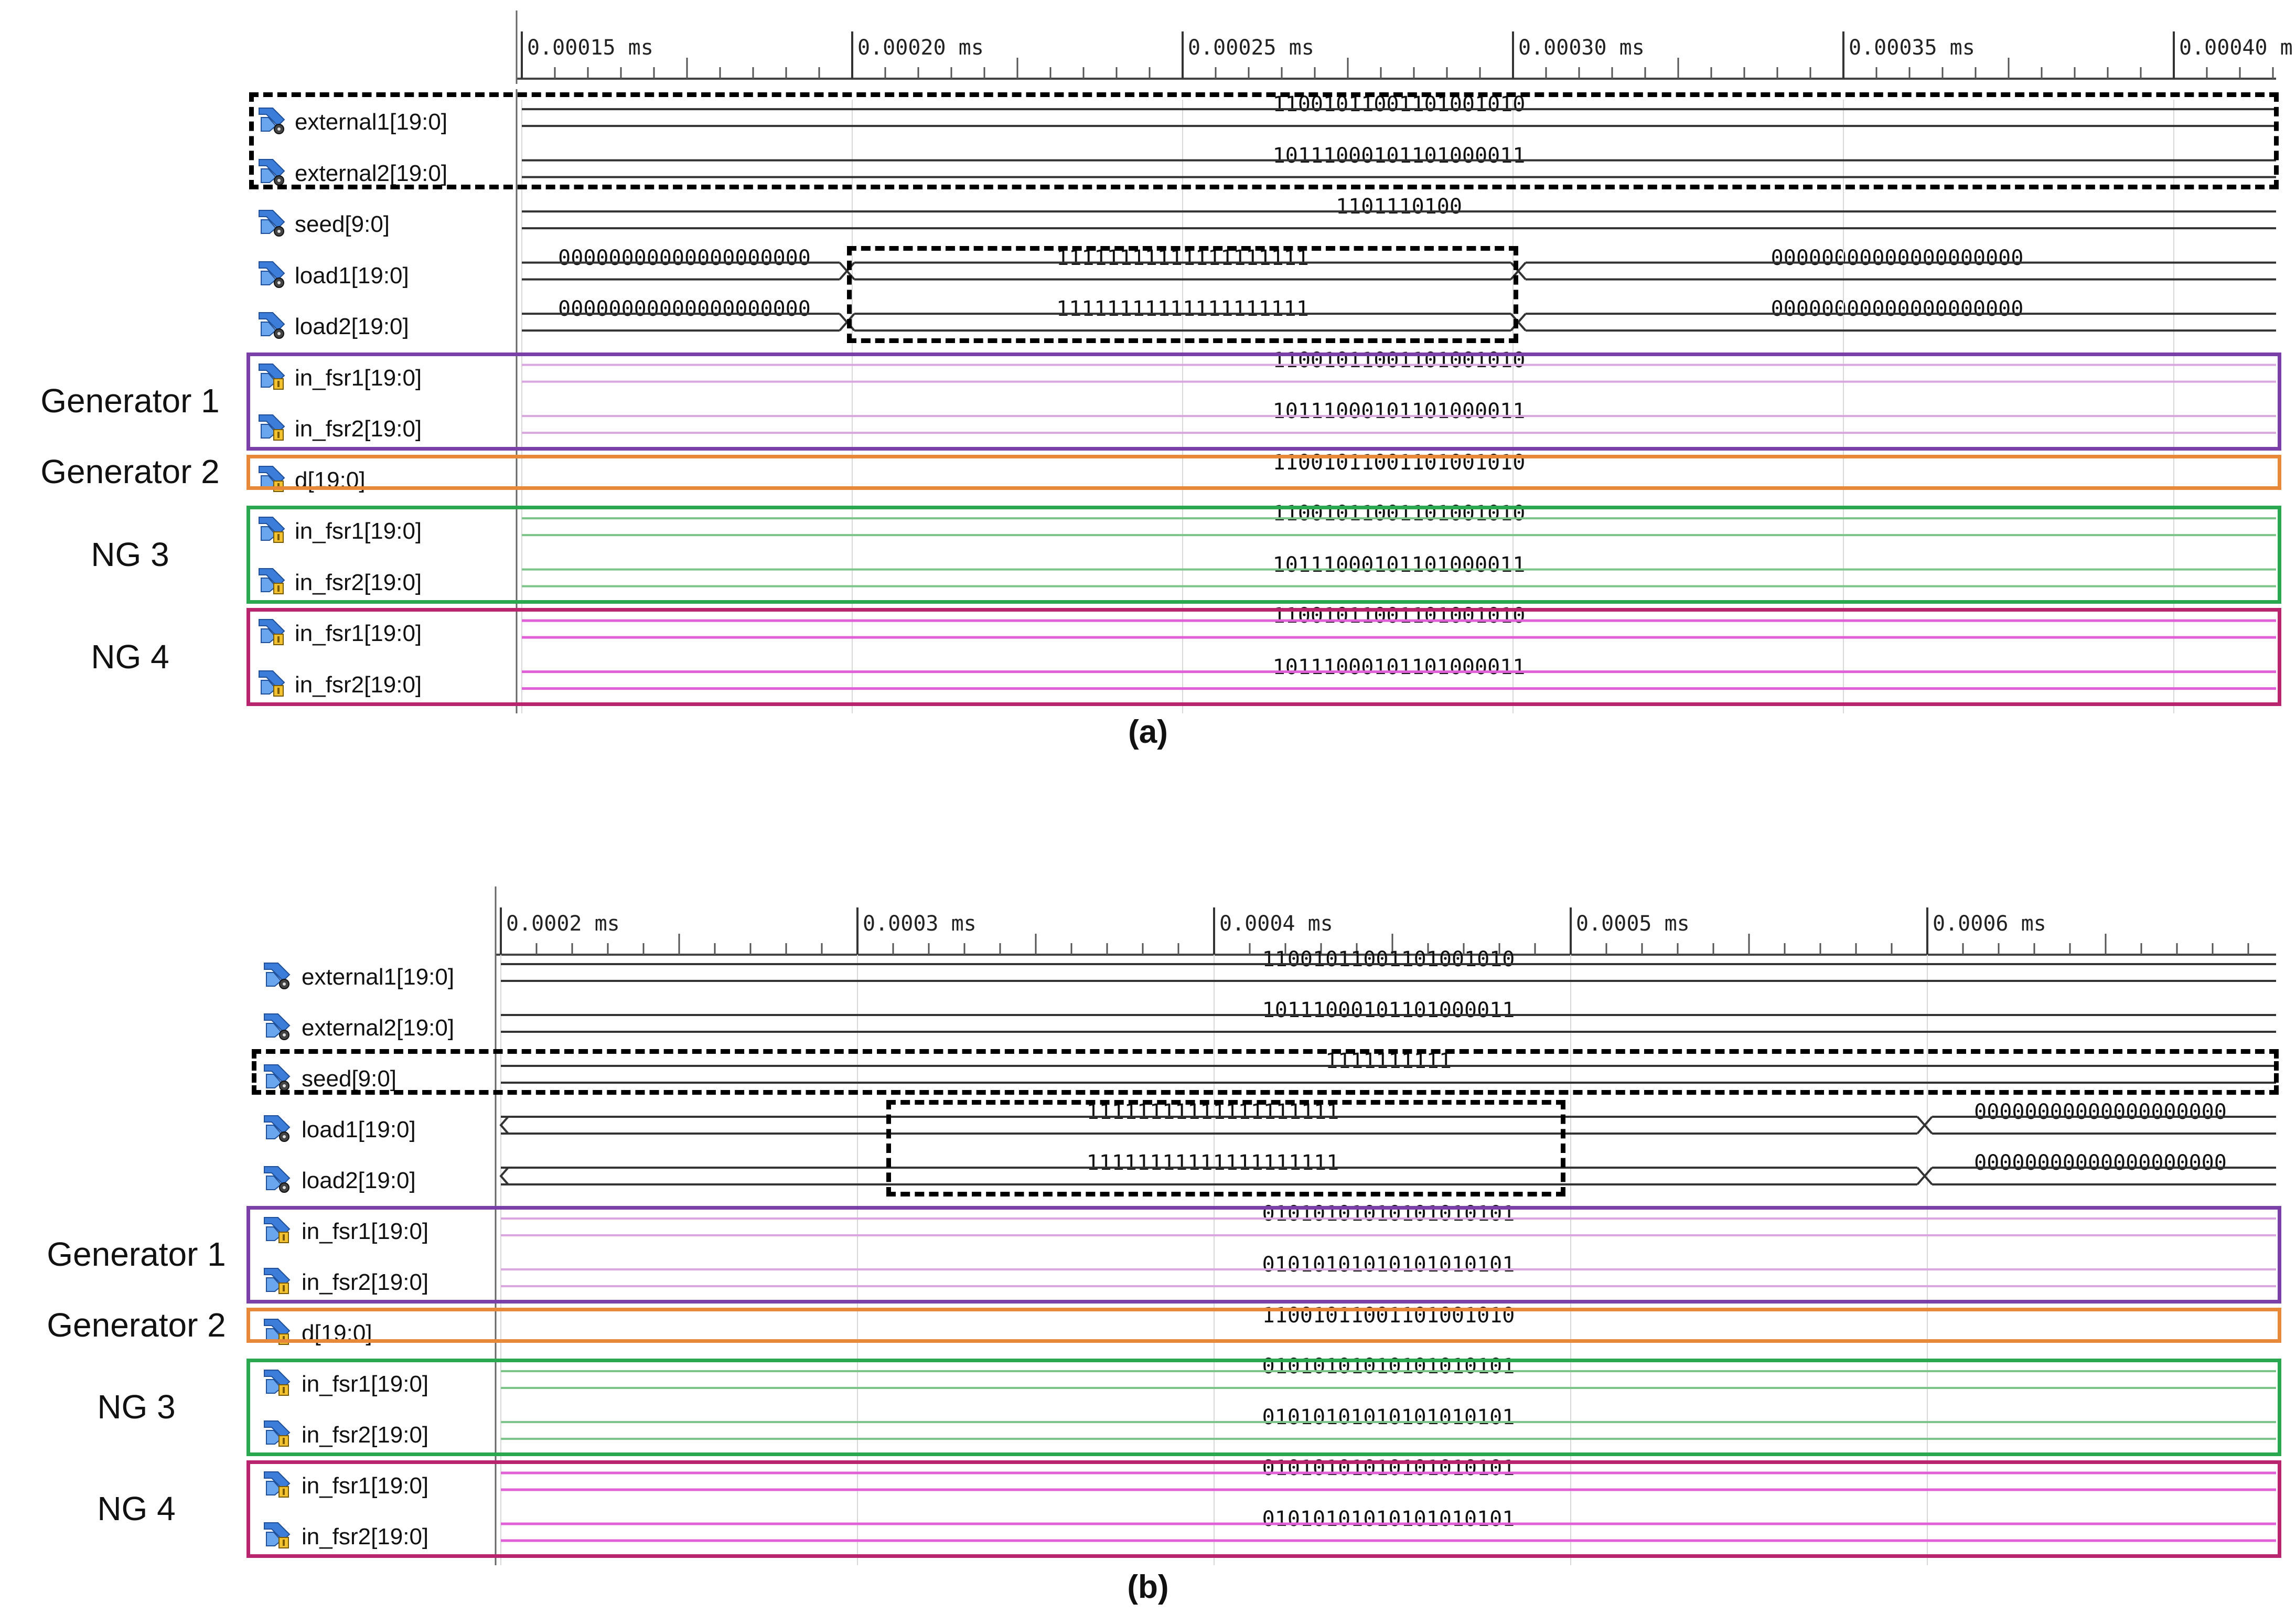 Image resolution: width=2296 pixels, height=1624 pixels. What do you see at coordinates (130, 554) in the screenshot?
I see `group-label: NG 3` at bounding box center [130, 554].